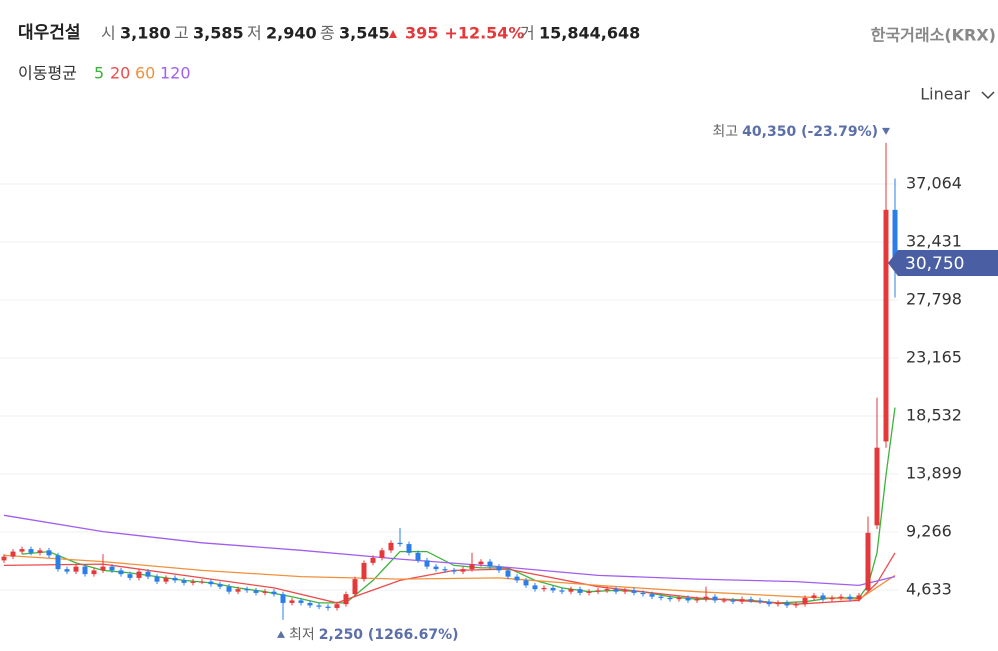 This screenshot has width=998, height=651. Describe the element at coordinates (589, 33) in the screenshot. I see `volume-value: 15,844,648` at that location.